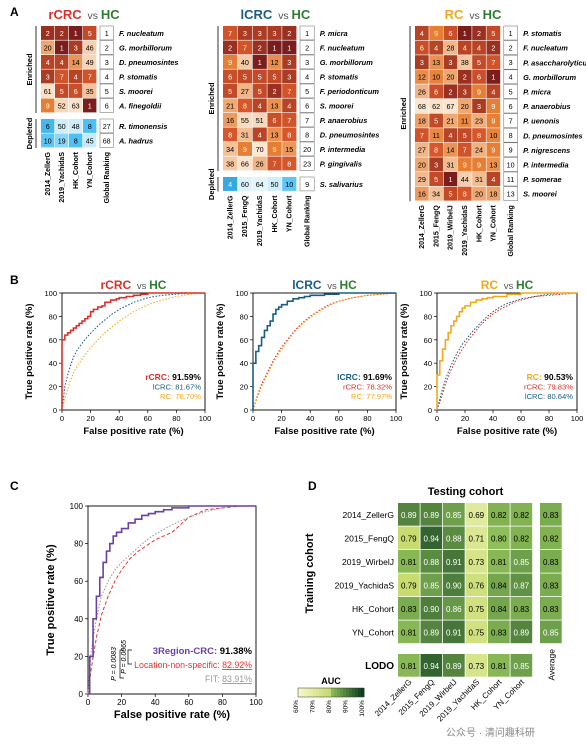  What do you see at coordinates (422, 179) in the screenshot?
I see `heatmap-cell-value: 29` at bounding box center [422, 179].